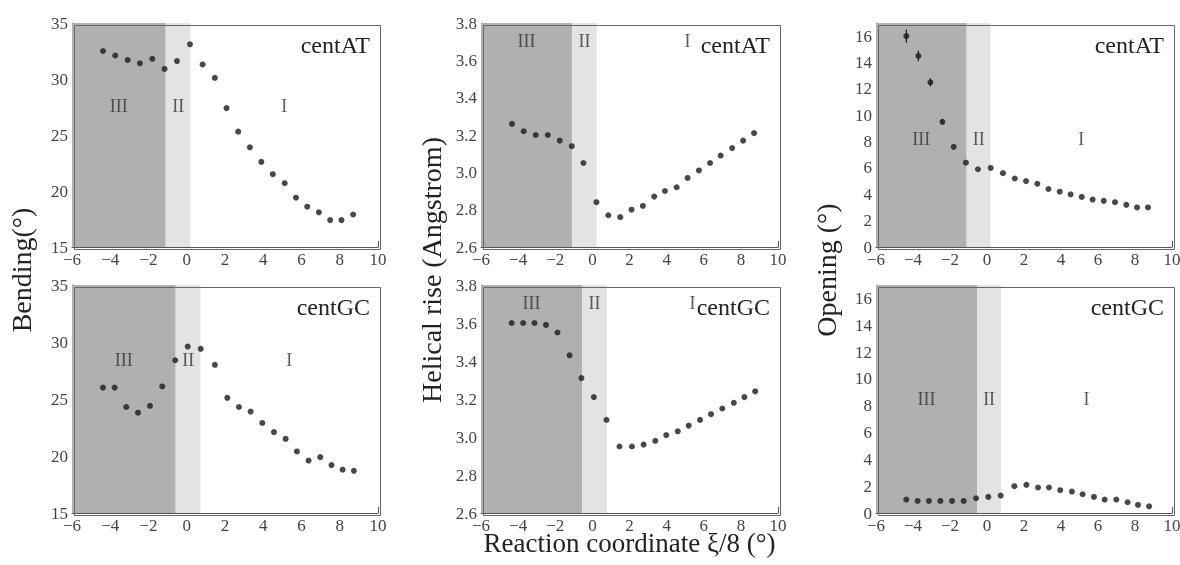 The height and width of the screenshot is (565, 1180). What do you see at coordinates (59, 342) in the screenshot?
I see `y-tick-label: 30` at bounding box center [59, 342].